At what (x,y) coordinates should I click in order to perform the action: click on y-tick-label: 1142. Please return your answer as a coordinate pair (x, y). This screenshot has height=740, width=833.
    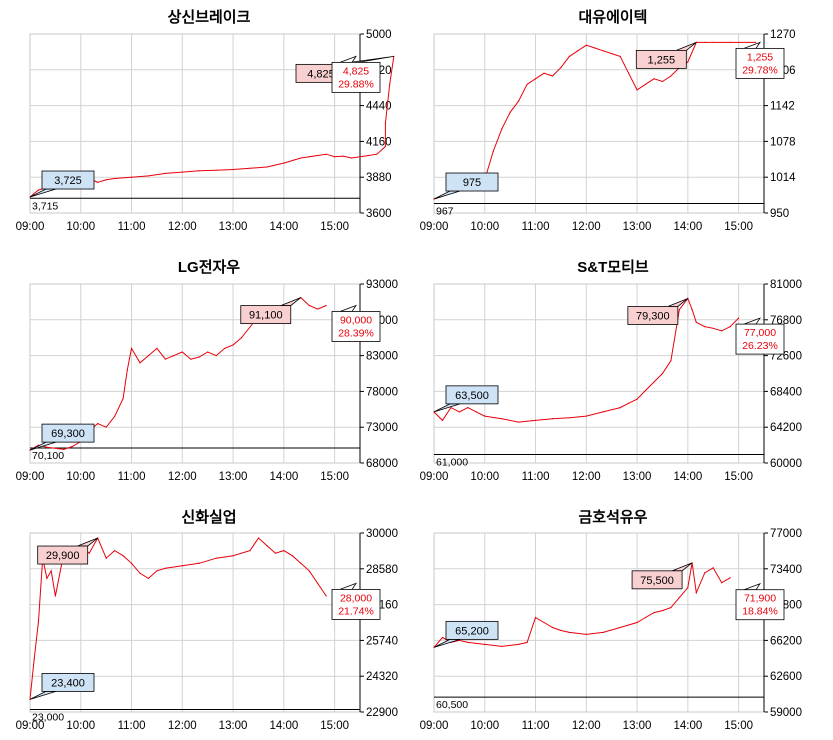
    Looking at the image, I should click on (782, 107).